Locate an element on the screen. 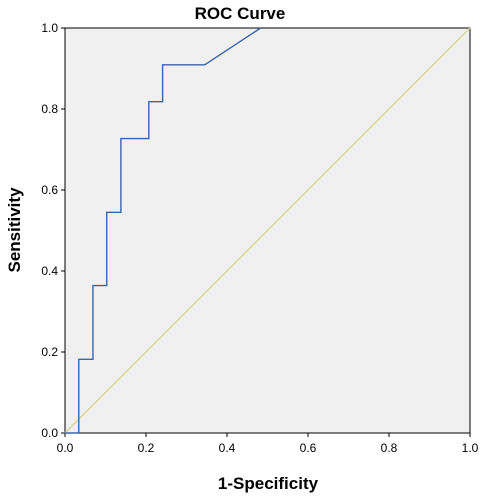 This screenshot has width=484, height=502. y-tick-label: 0.4 is located at coordinates (49, 271).